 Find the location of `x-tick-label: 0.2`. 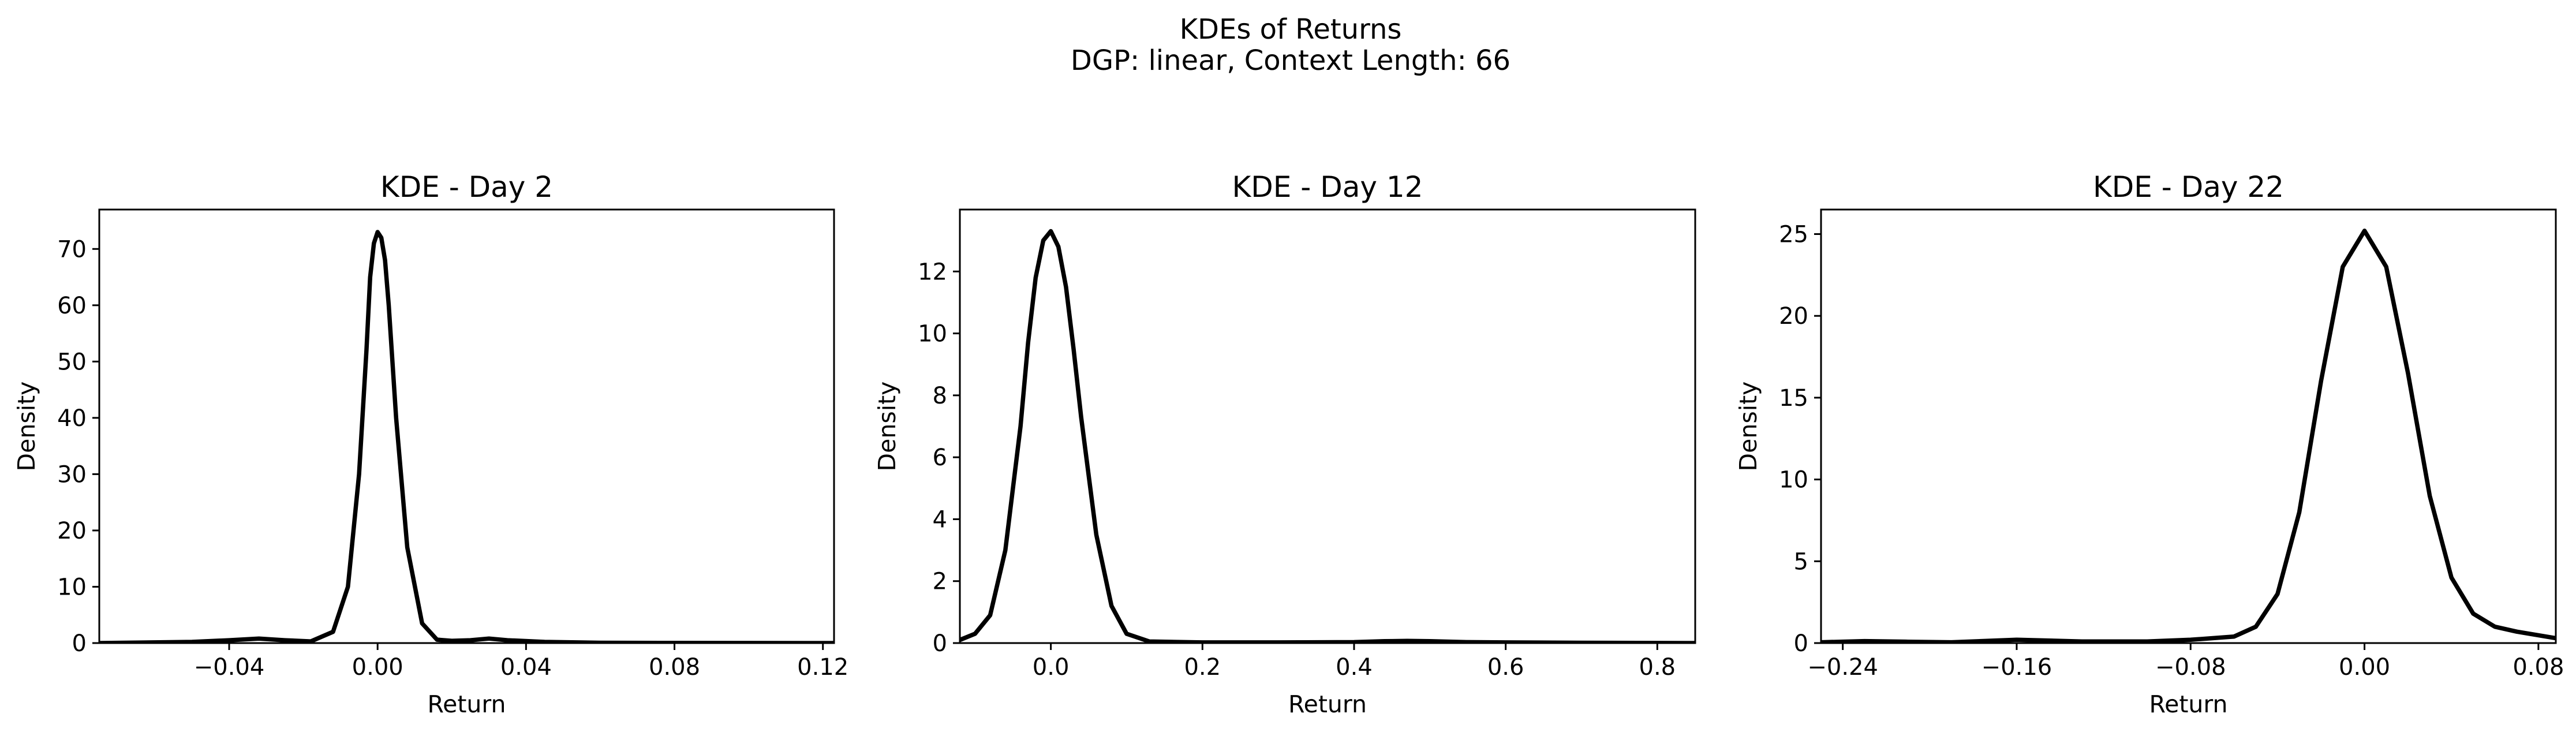

x-tick-label: 0.2 is located at coordinates (1202, 667).